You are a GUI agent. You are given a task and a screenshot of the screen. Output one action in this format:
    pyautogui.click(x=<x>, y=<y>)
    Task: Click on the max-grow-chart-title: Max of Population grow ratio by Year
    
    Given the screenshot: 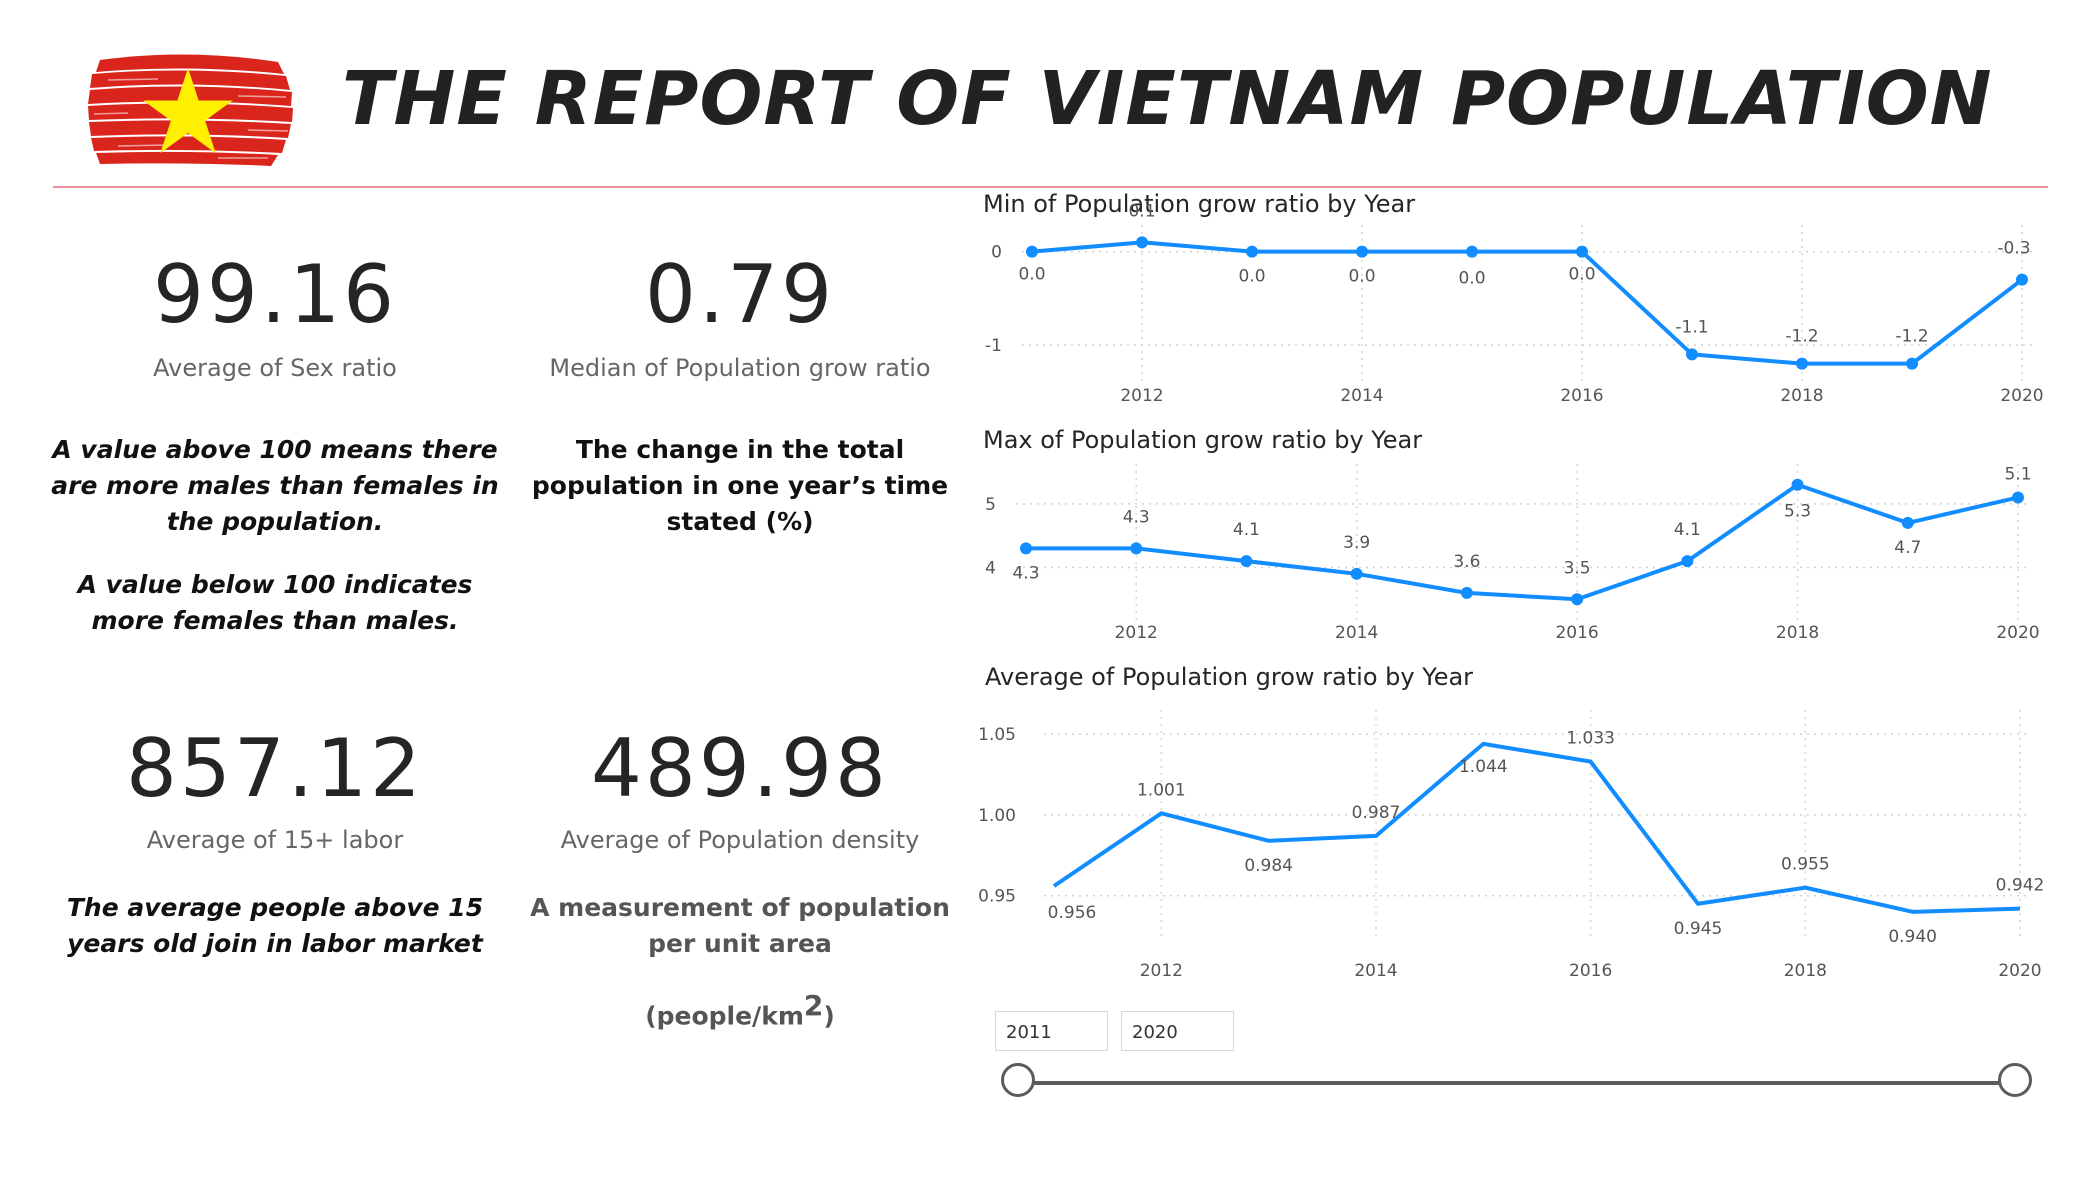 What is the action you would take?
    pyautogui.click(x=1203, y=440)
    